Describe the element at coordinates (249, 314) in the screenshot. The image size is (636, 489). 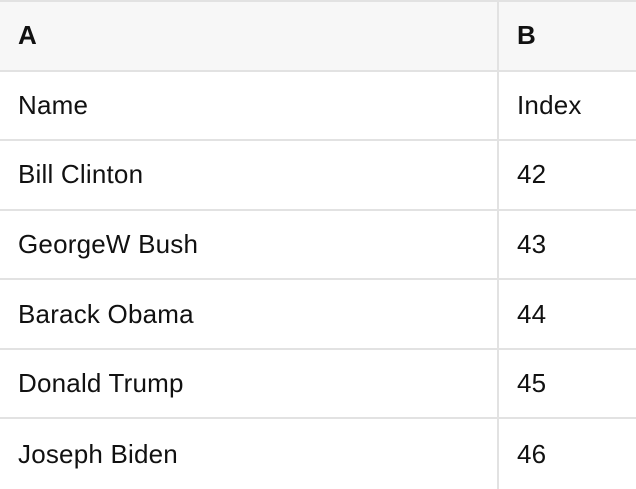
I see `cell-name: Barack Obama` at that location.